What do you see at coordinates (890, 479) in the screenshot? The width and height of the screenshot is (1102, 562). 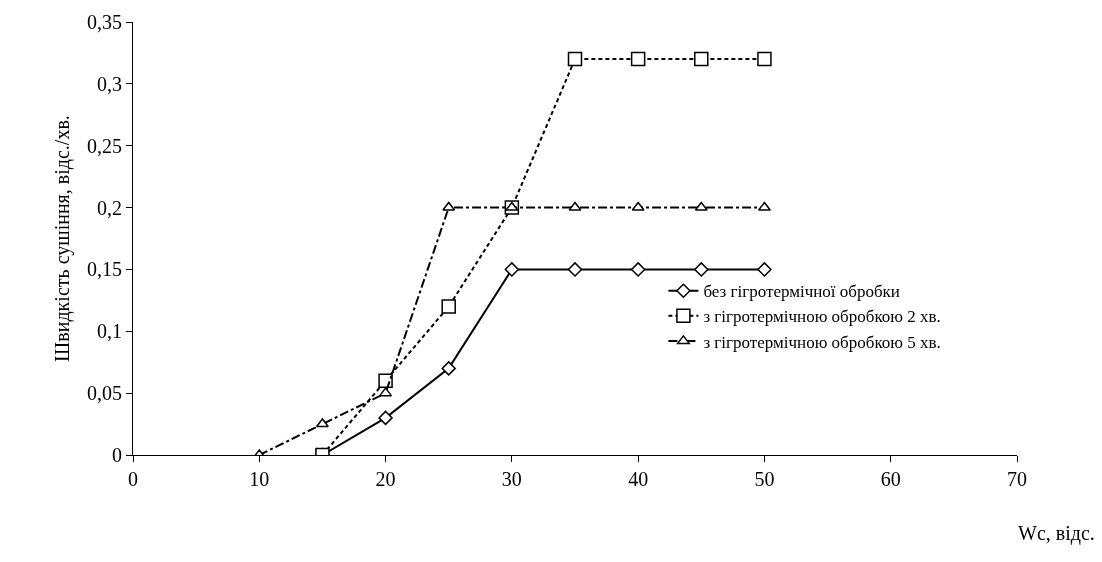 I see `x-tick-label: 60` at bounding box center [890, 479].